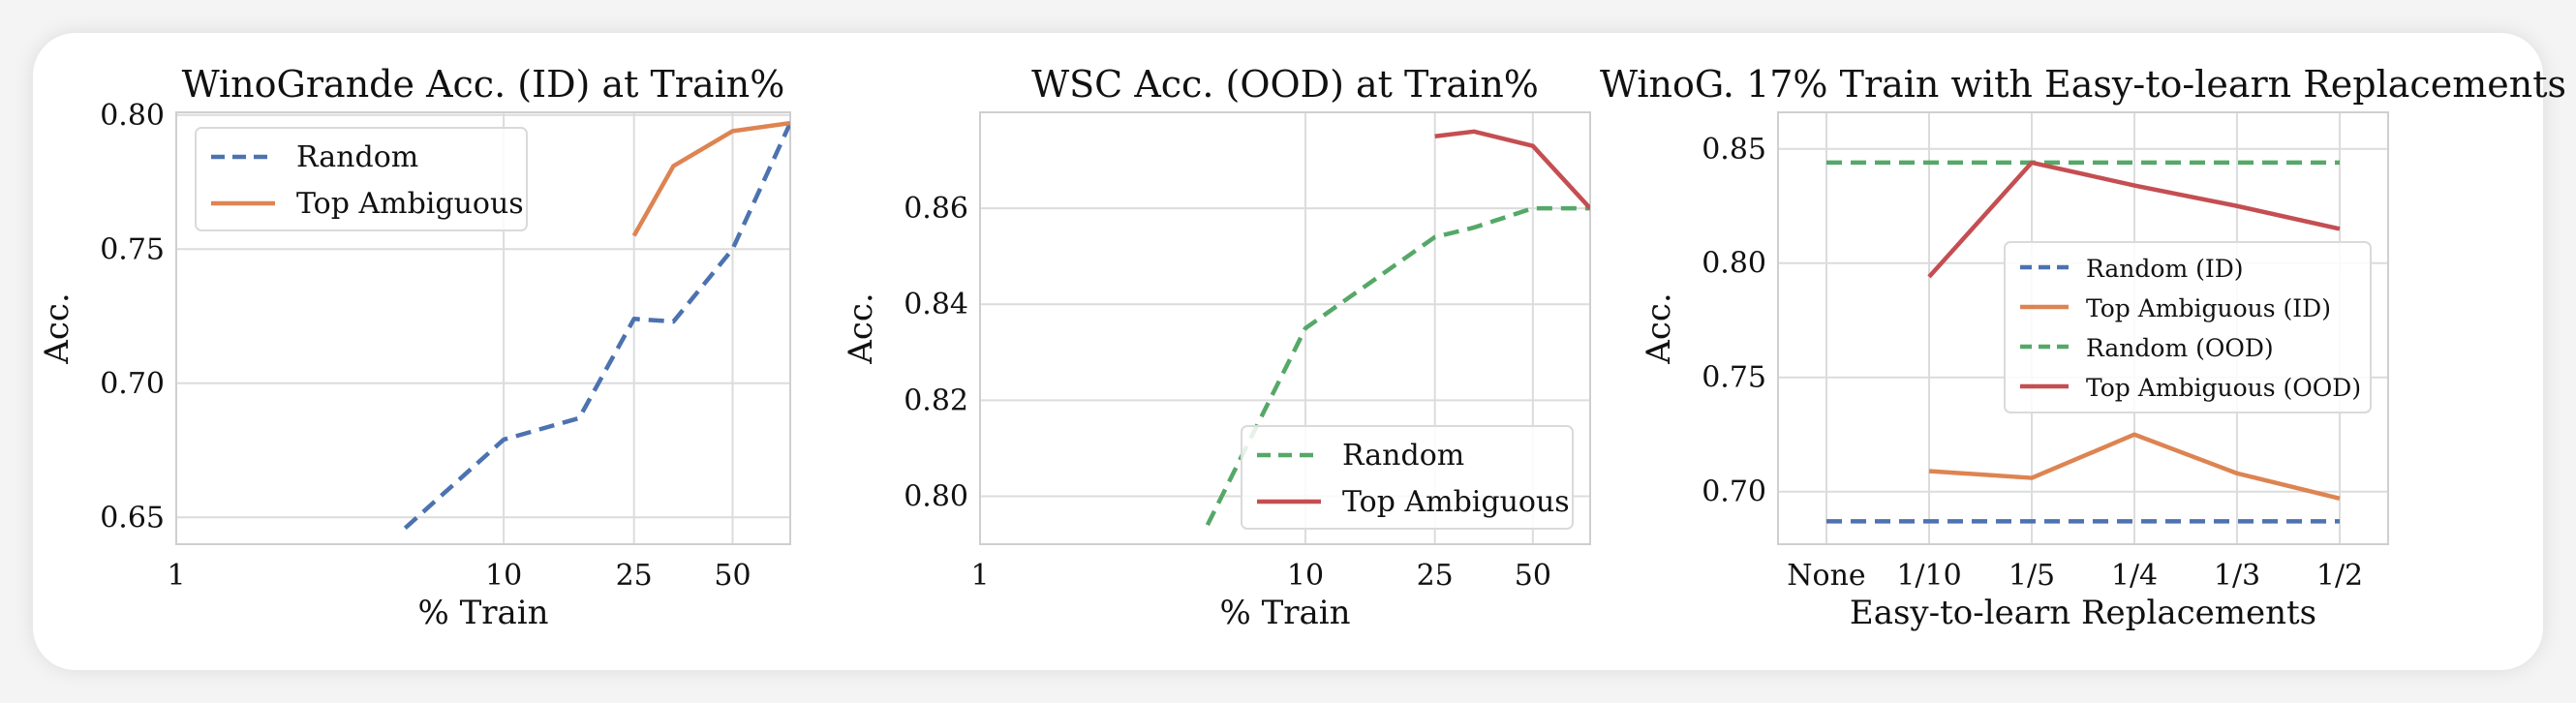 The width and height of the screenshot is (2576, 703). What do you see at coordinates (2223, 388) in the screenshot?
I see `legend-label: Top Ambiguous (OOD)` at bounding box center [2223, 388].